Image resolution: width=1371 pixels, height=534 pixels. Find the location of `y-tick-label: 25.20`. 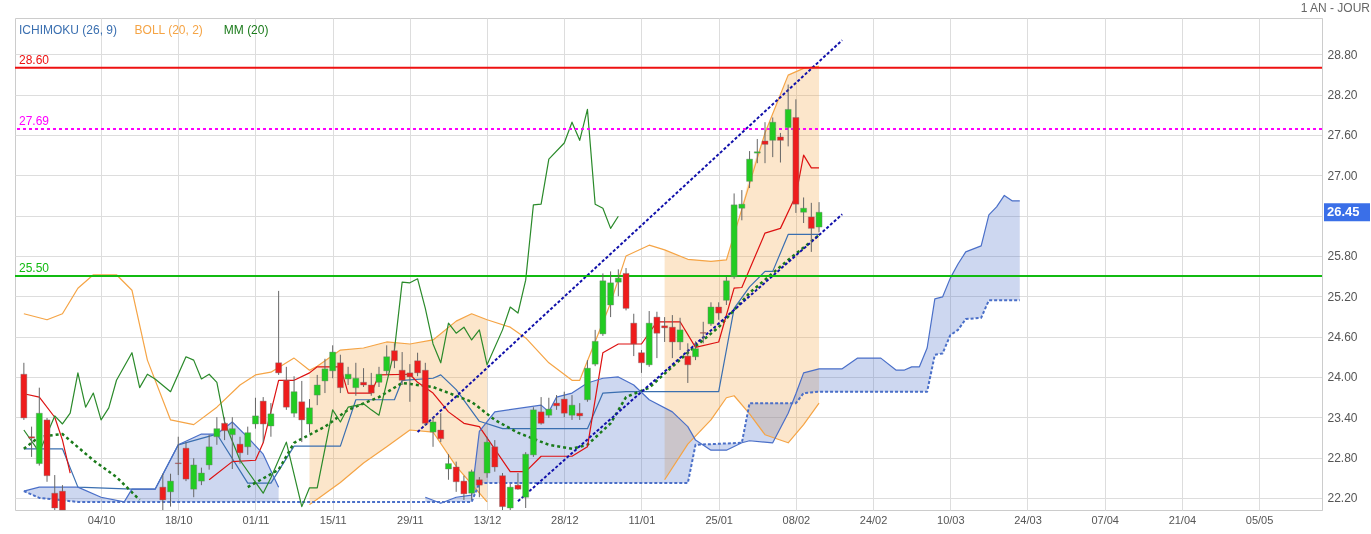

y-tick-label: 25.20 is located at coordinates (1342, 296).